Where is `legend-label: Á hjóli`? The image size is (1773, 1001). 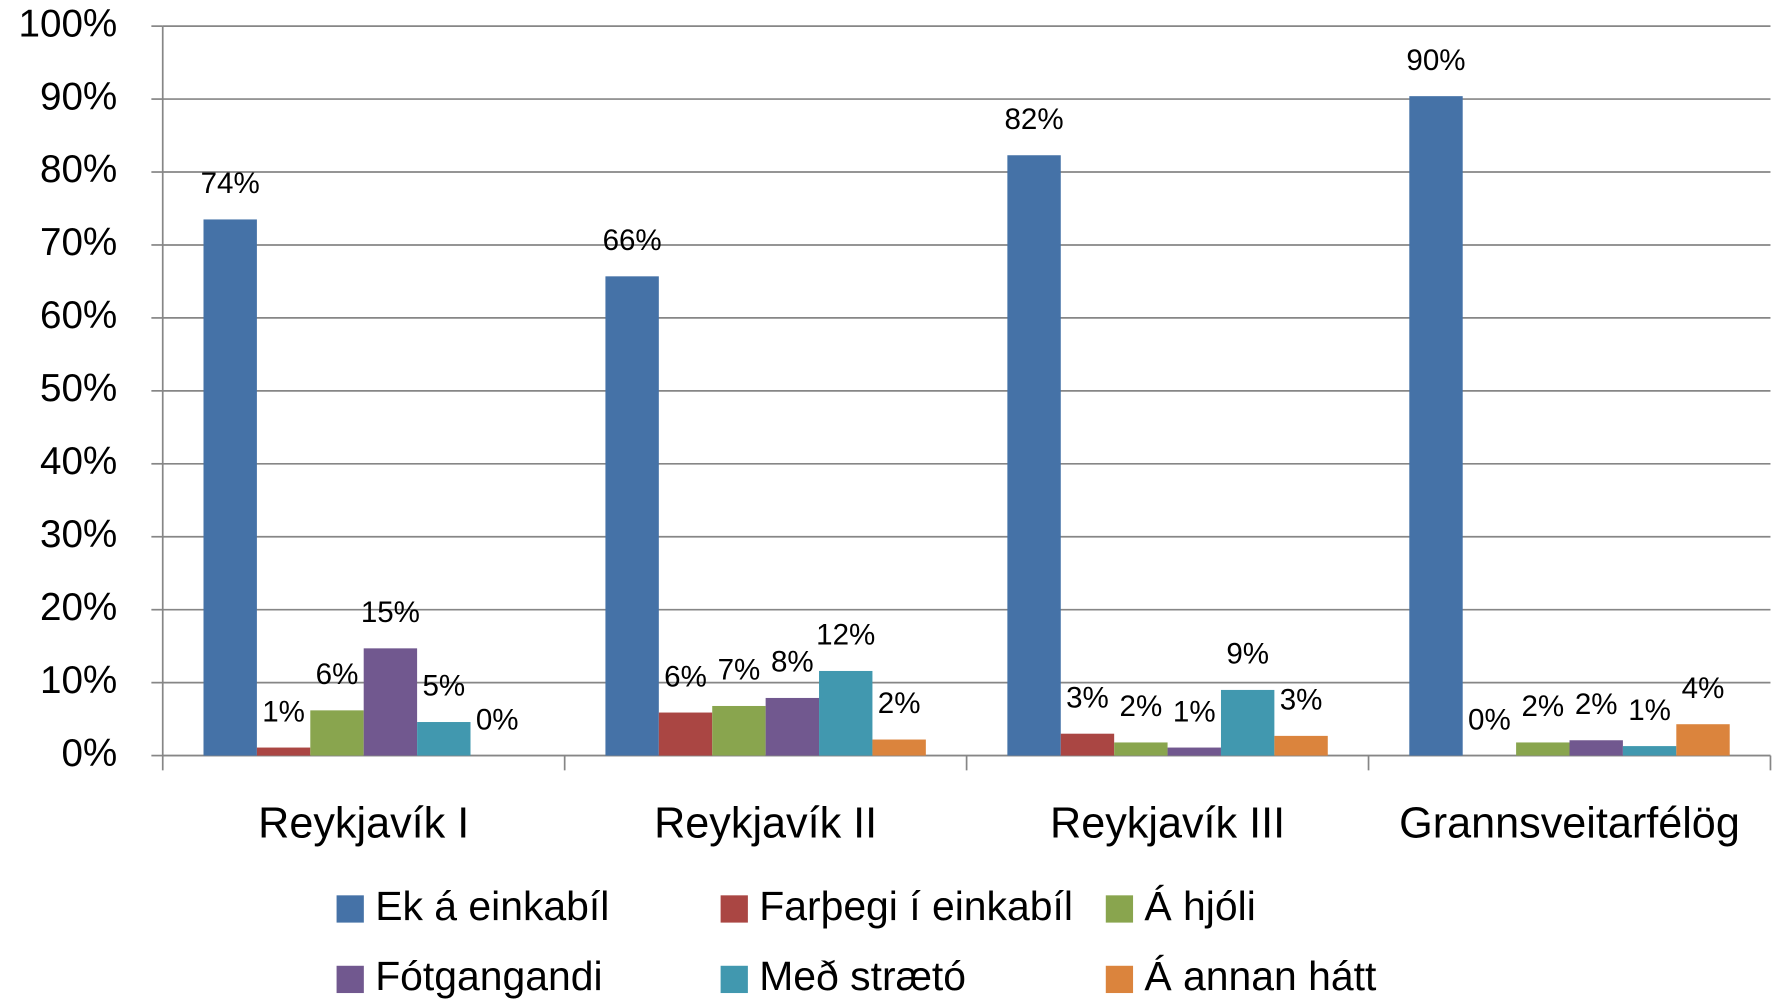
legend-label: Á hjóli is located at coordinates (1199, 906).